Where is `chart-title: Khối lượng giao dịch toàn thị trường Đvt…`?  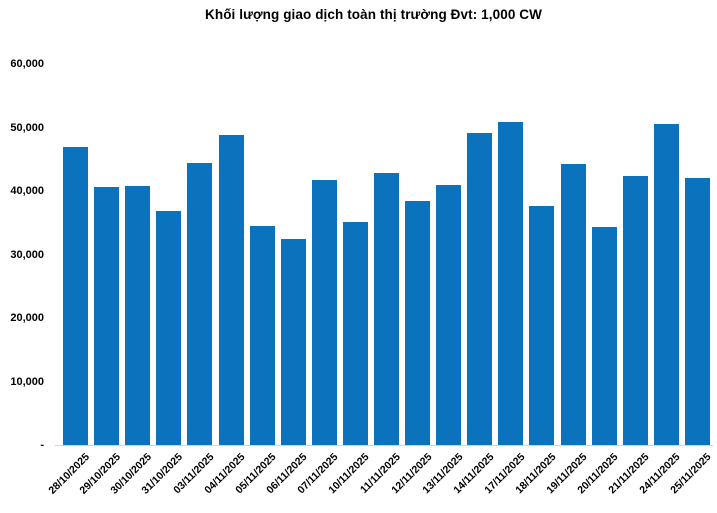 chart-title: Khối lượng giao dịch toàn thị trường Đvt… is located at coordinates (373, 14).